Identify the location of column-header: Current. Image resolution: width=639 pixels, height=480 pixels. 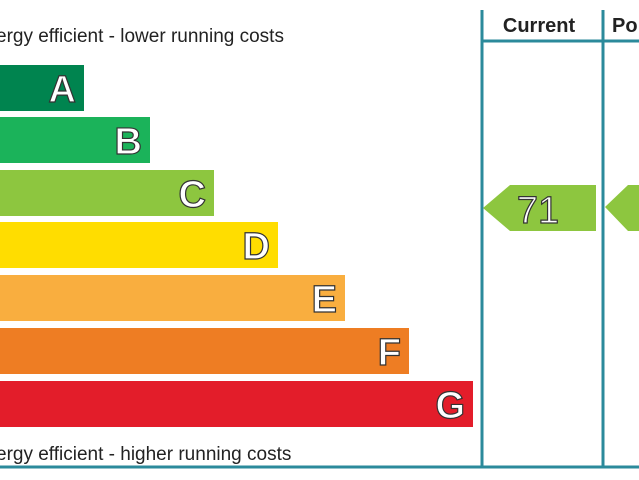
(539, 26).